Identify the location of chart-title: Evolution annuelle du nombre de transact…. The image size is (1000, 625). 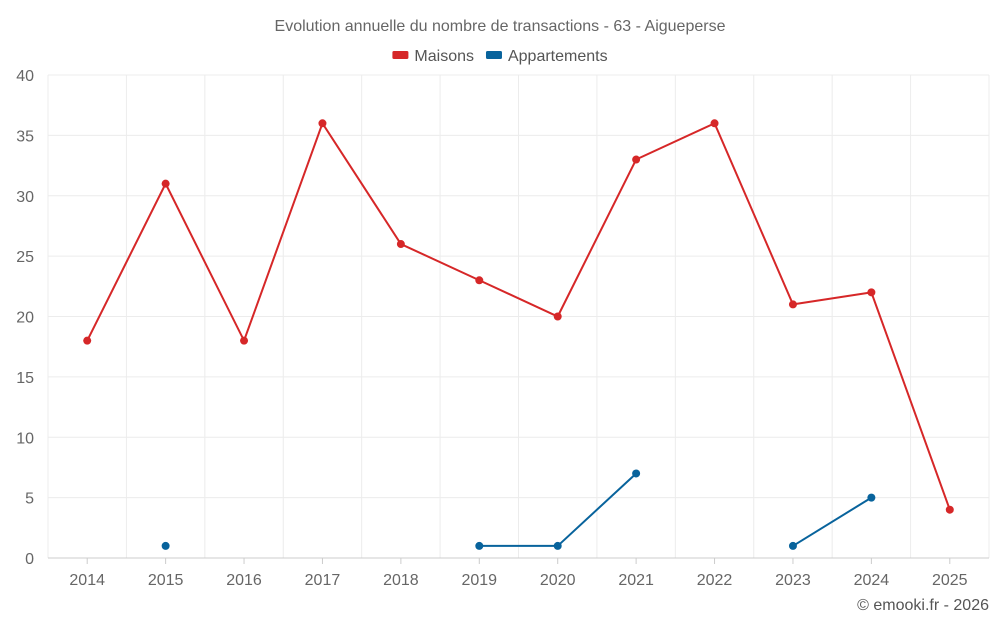
(500, 26).